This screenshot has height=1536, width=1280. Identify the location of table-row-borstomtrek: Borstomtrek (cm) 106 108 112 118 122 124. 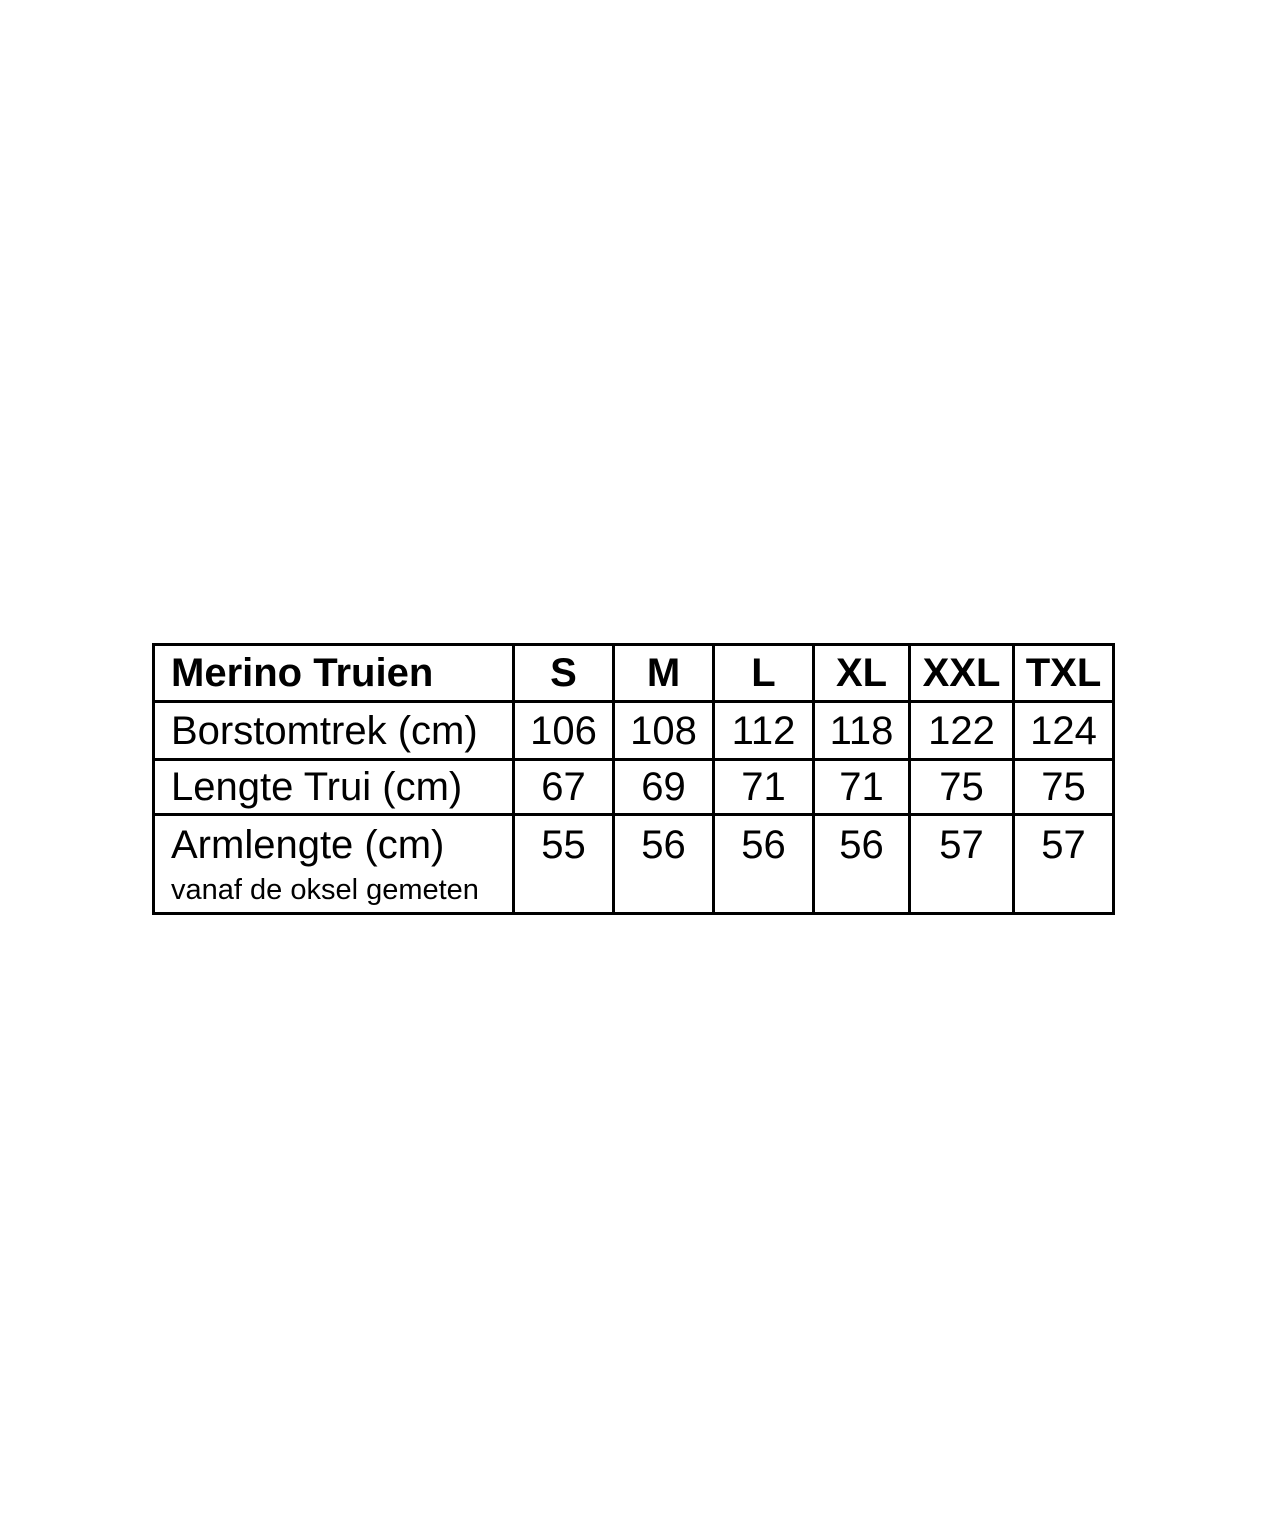
(633, 730).